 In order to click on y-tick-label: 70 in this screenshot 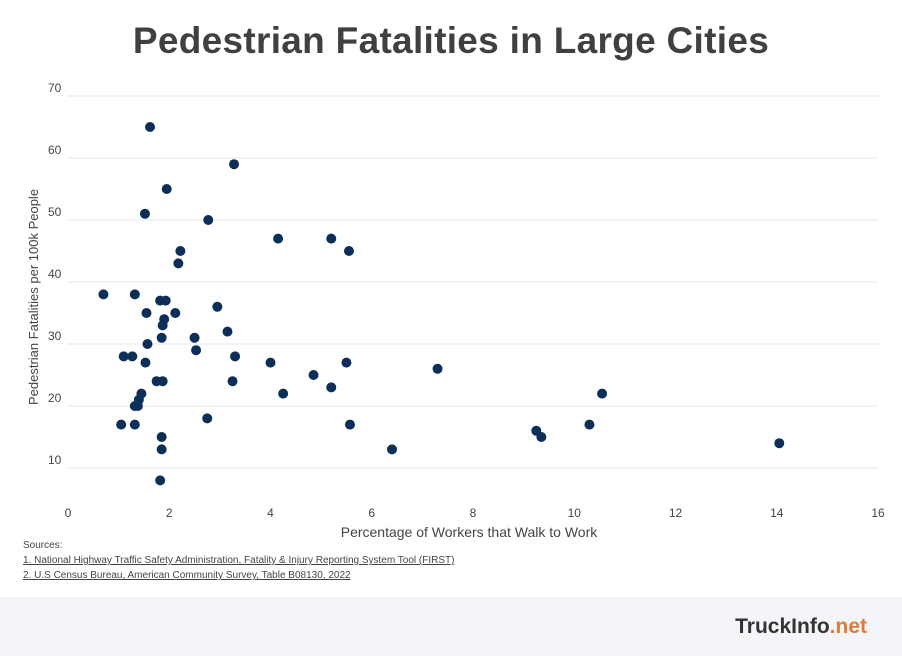, I will do `click(55, 88)`.